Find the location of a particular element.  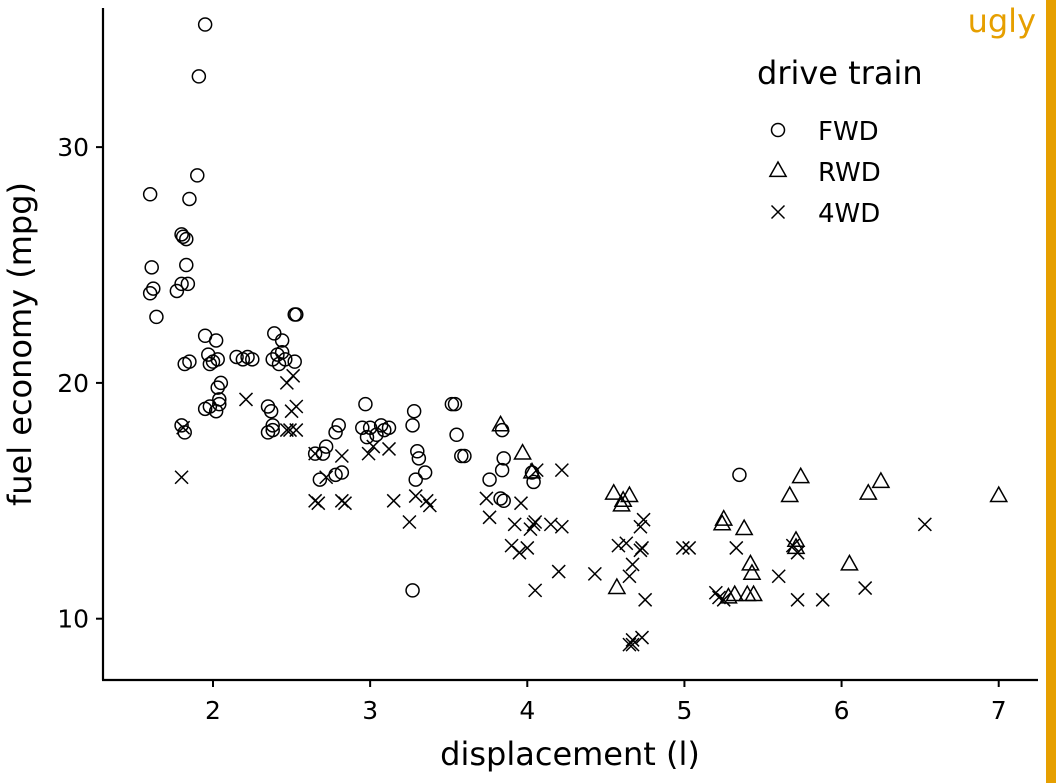

y-axis-title: fuel economy (mpg) is located at coordinates (20, 344).